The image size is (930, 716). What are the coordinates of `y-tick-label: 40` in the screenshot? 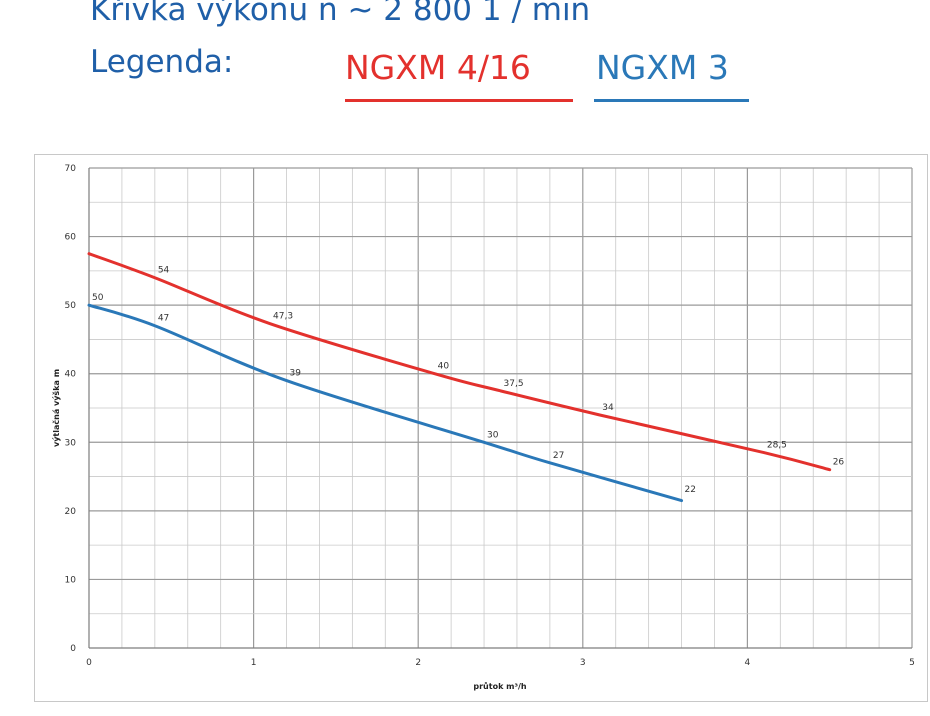 It's located at (71, 375).